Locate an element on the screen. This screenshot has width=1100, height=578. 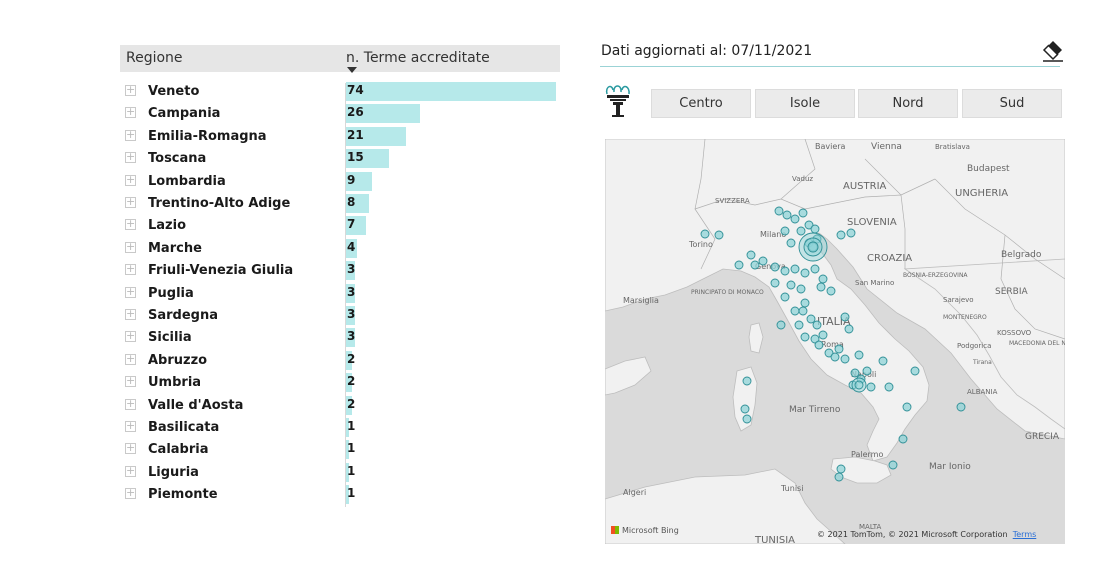
slicer-nord: Nord is located at coordinates (908, 103).